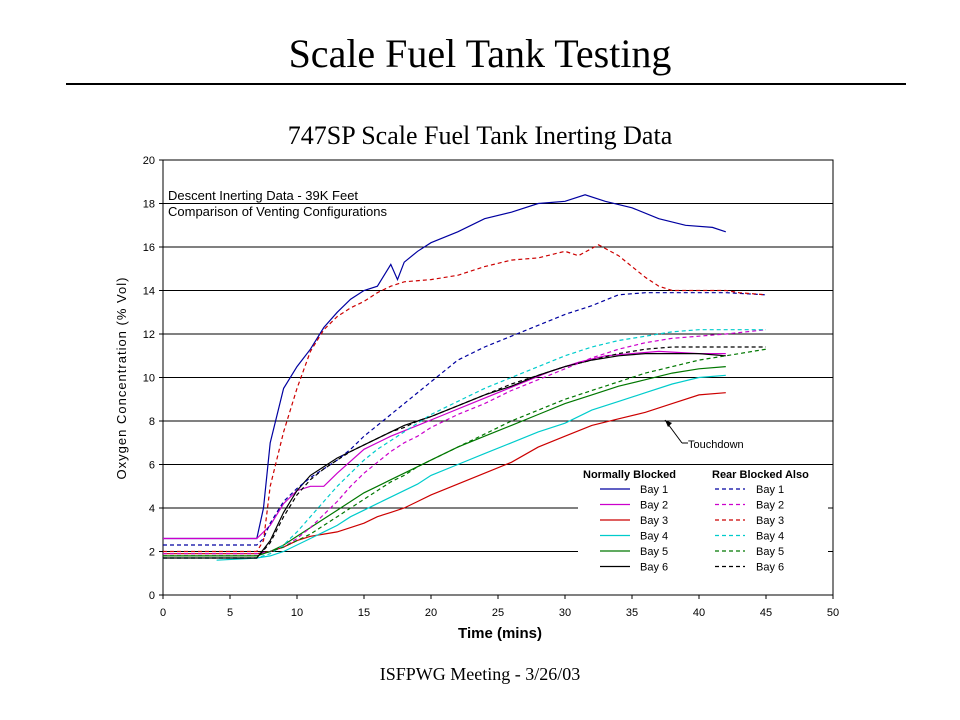 The image size is (960, 720). What do you see at coordinates (770, 537) in the screenshot?
I see `legend-label-rear-bay-4: Bay 4` at bounding box center [770, 537].